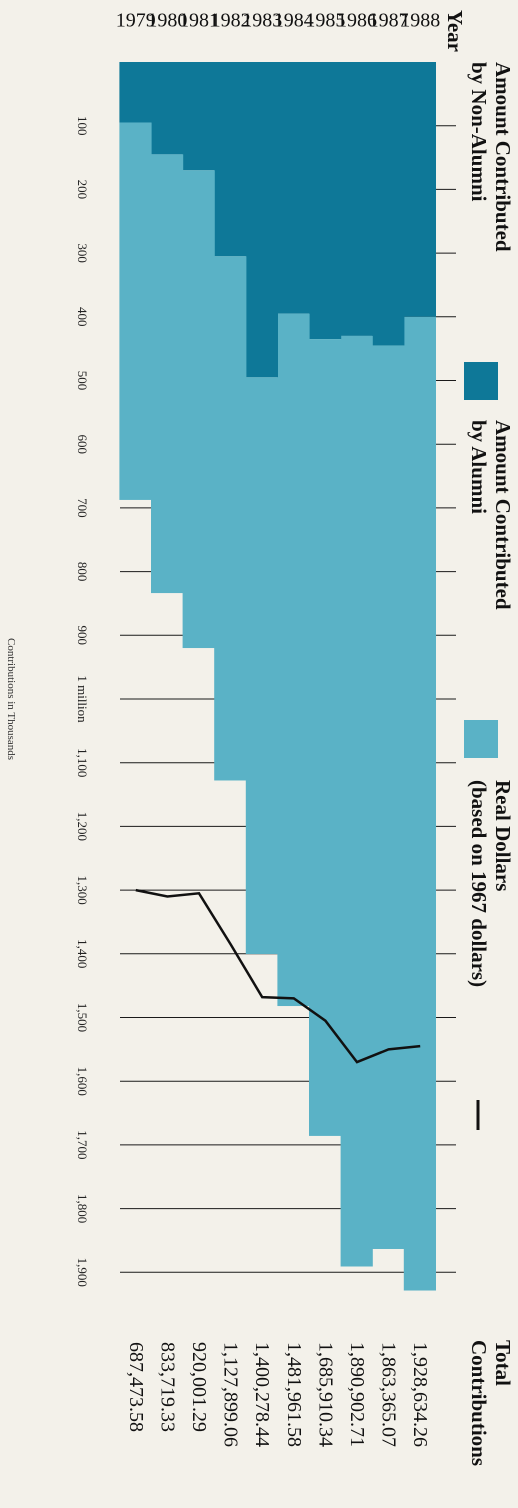  What do you see at coordinates (491, 1403) in the screenshot?
I see `total-header: TotalContributions` at bounding box center [491, 1403].